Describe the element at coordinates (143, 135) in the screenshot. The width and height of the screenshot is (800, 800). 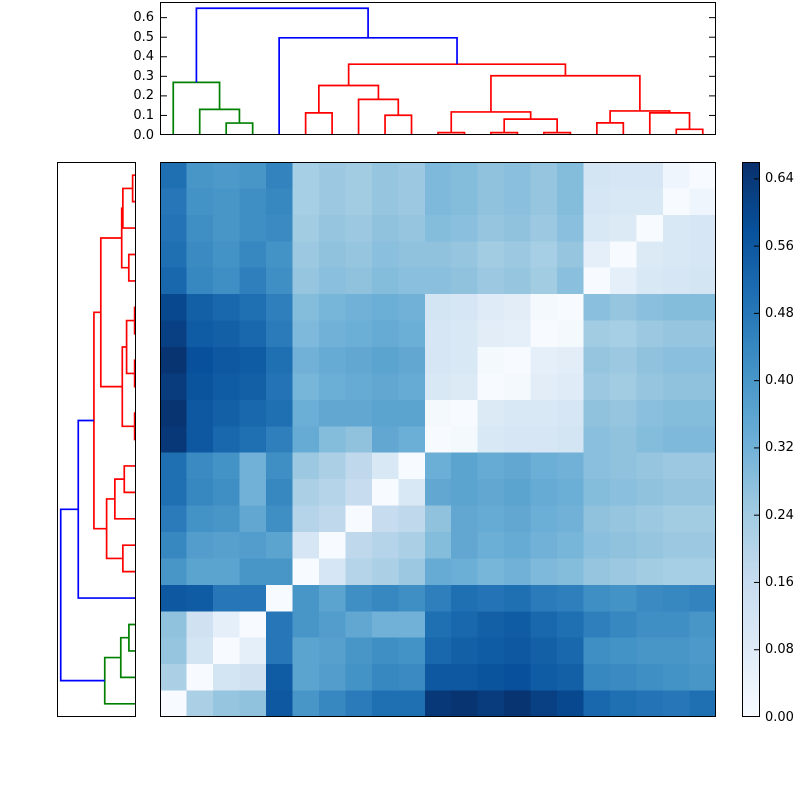
I see `top-dendrogram-y-tick-label: 0.0` at that location.